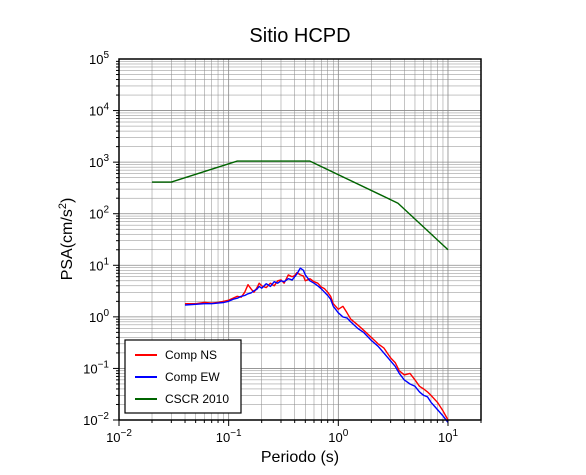 The width and height of the screenshot is (586, 475). Describe the element at coordinates (96, 367) in the screenshot. I see `y-tick-label: 10⁻¹` at that location.